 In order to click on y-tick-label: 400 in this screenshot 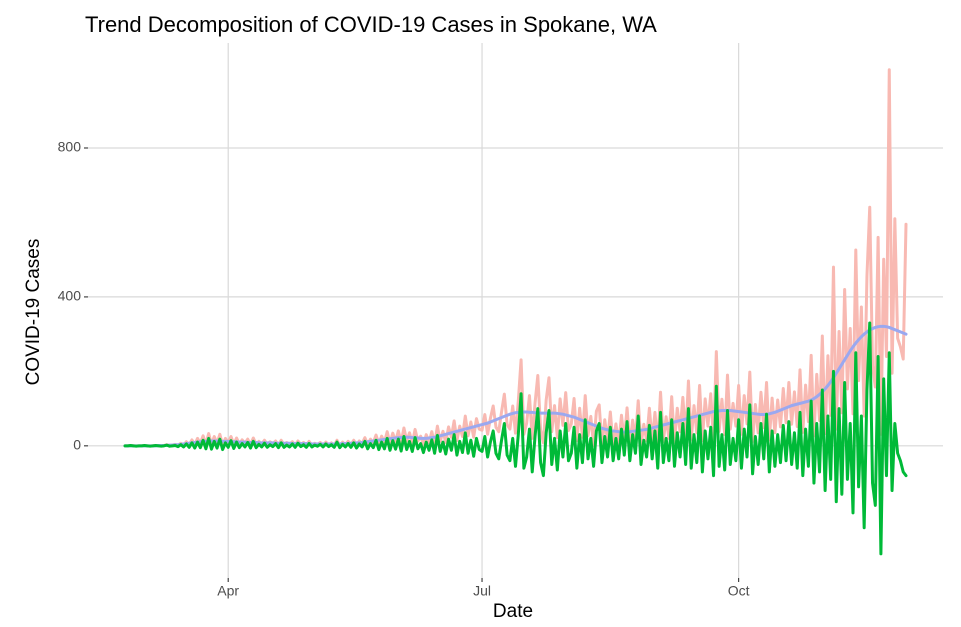, I will do `click(70, 296)`.